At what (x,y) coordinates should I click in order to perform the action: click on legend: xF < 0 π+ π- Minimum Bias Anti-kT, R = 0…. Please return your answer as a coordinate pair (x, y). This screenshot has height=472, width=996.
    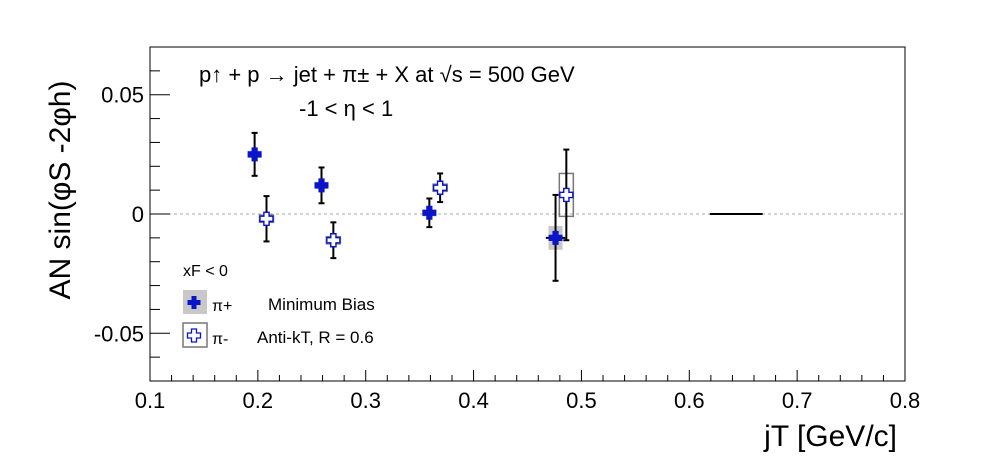
    Looking at the image, I should click on (278, 305).